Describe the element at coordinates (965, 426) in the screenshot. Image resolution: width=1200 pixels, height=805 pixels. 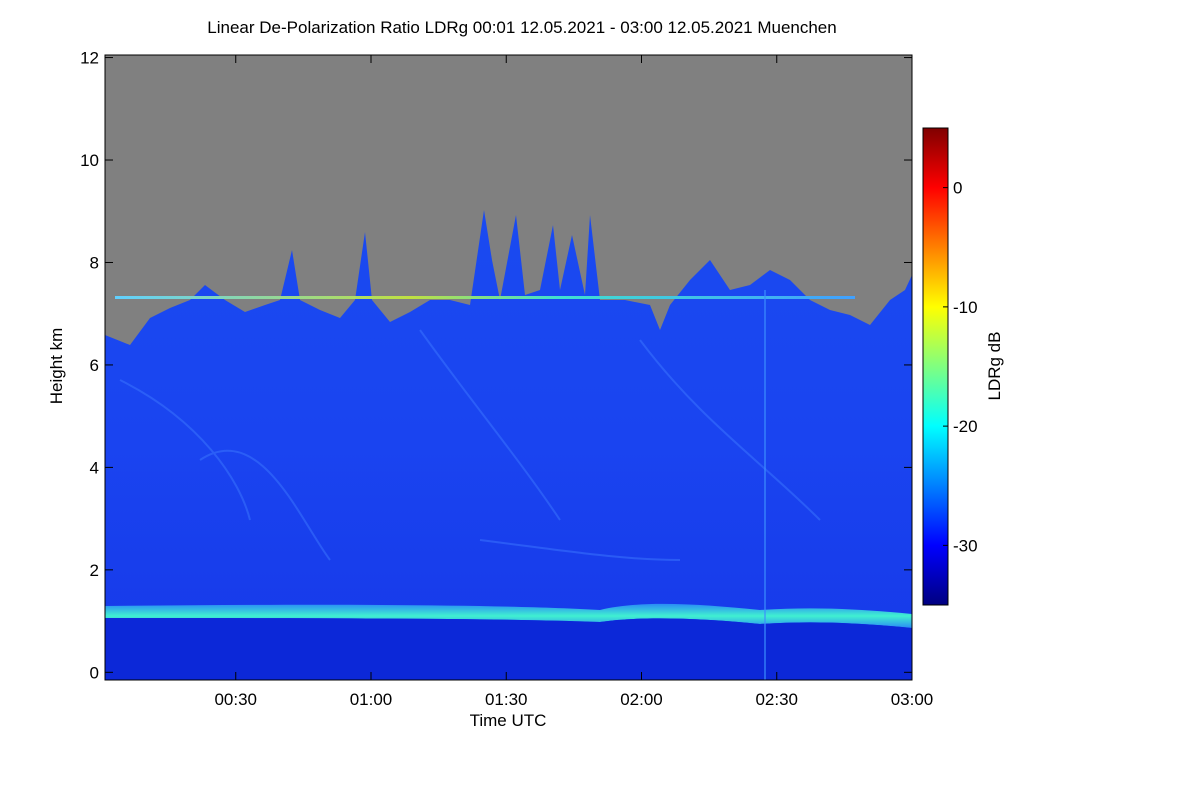
I see `colorbar-tick-label: -20` at that location.